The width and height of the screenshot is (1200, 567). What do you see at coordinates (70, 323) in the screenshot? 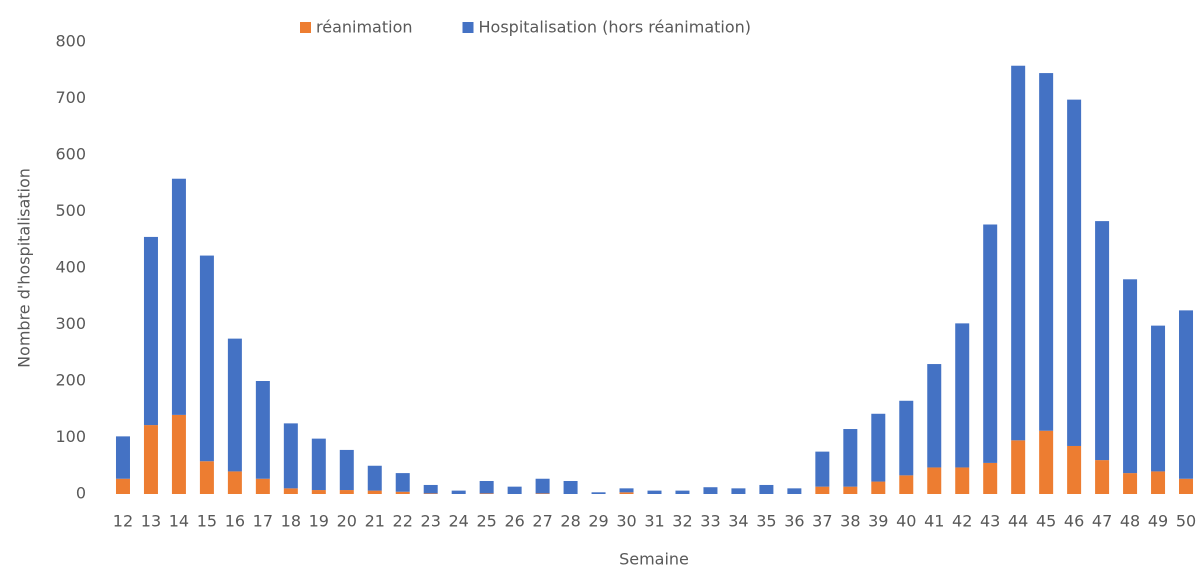
I see `y-tick-label: 300` at bounding box center [70, 323].